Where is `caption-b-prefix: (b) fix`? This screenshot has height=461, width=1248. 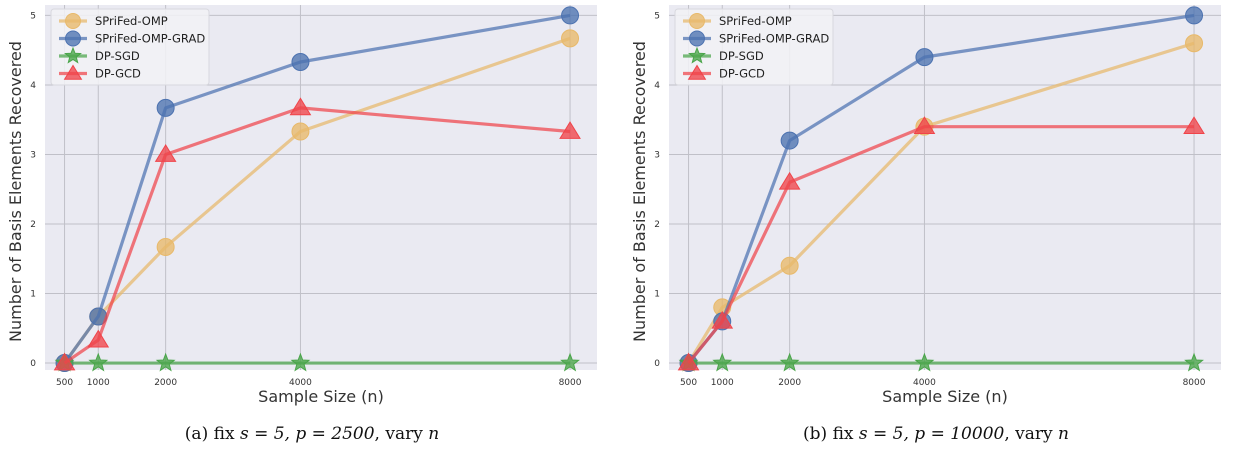
caption-b-prefix: (b) fix is located at coordinates (831, 434).